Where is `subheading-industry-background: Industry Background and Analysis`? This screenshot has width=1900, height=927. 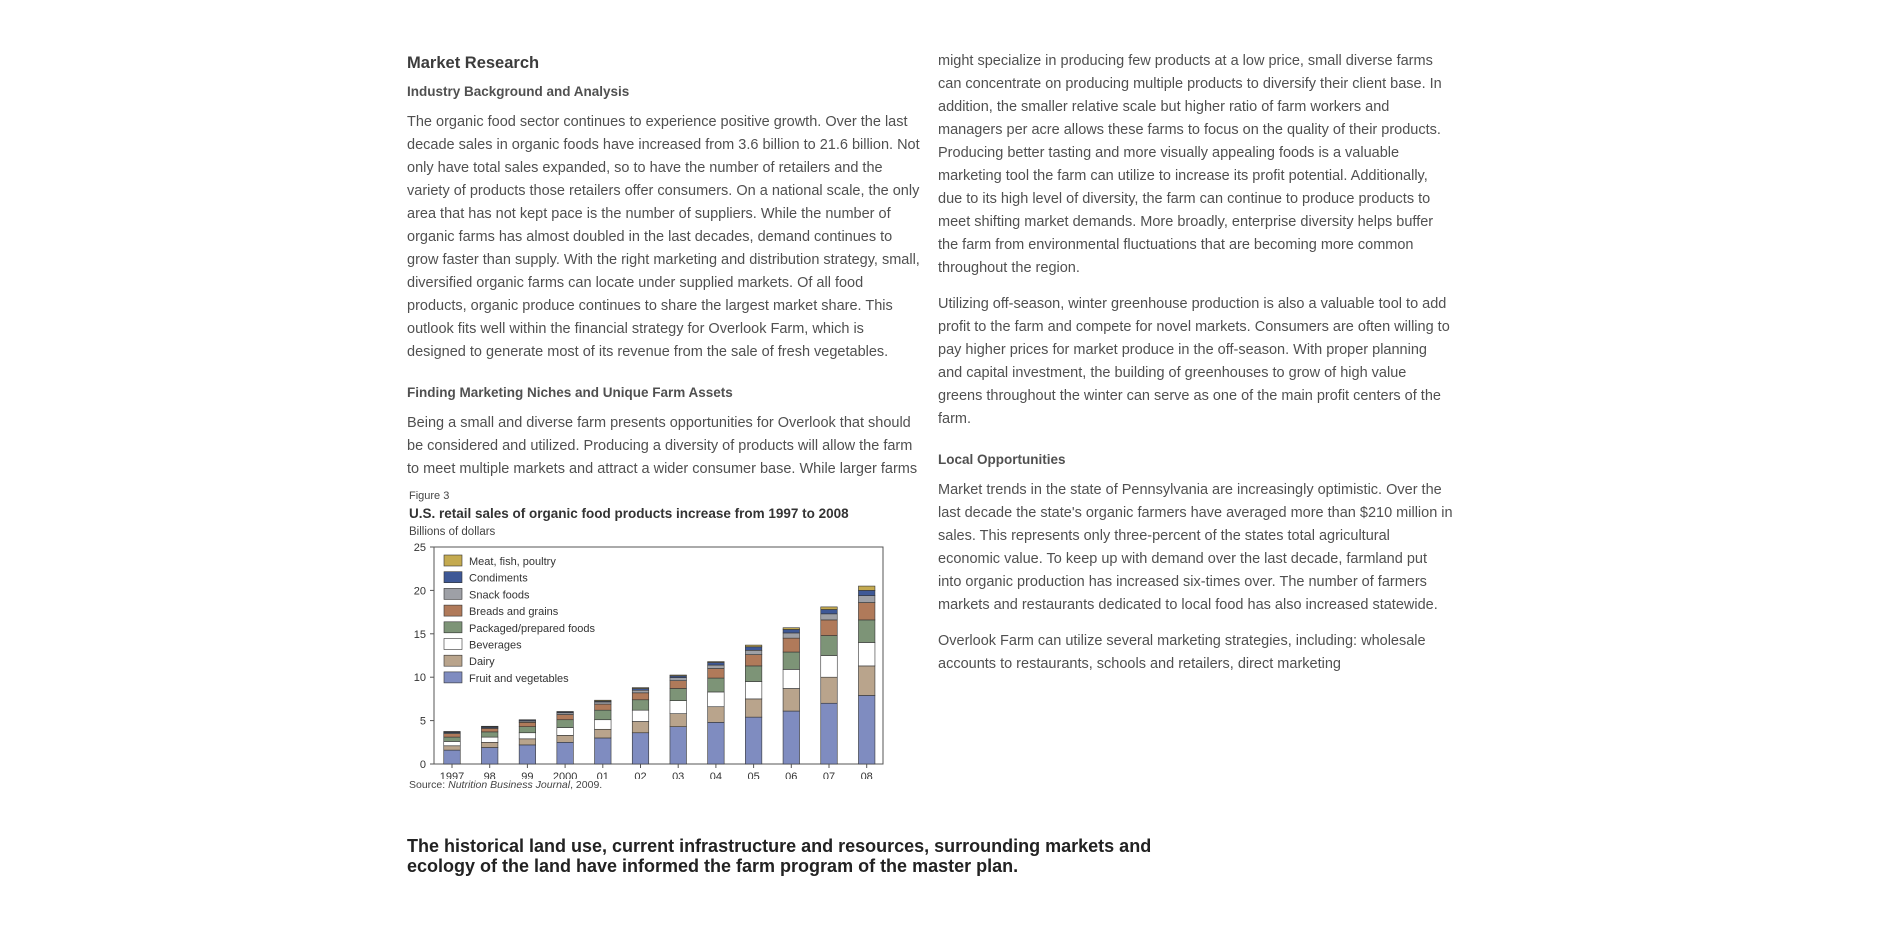
subheading-industry-background: Industry Background and Analysis is located at coordinates (518, 91).